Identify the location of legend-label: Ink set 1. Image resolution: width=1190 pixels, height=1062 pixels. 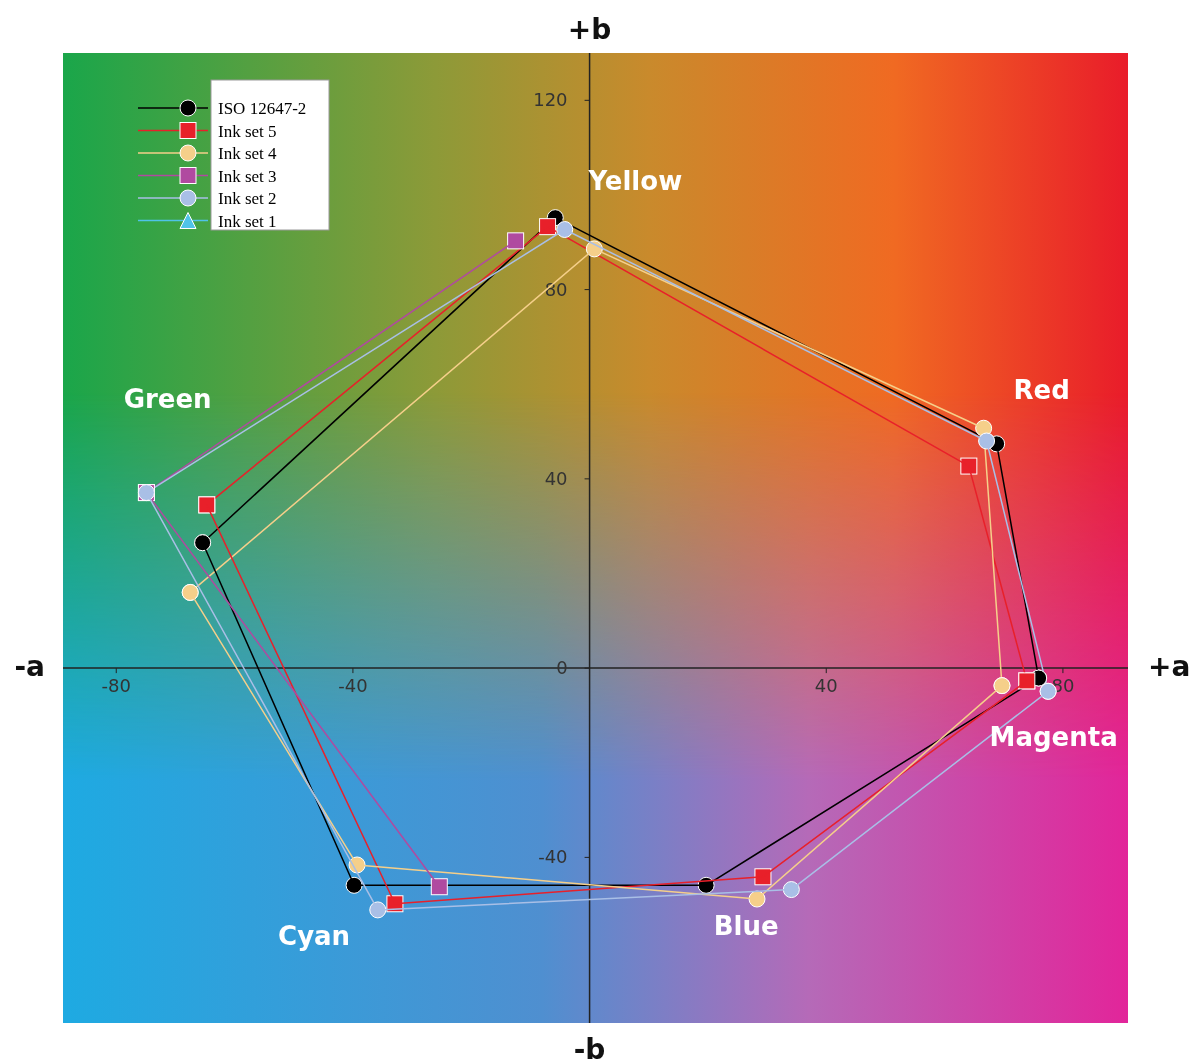
(247, 221).